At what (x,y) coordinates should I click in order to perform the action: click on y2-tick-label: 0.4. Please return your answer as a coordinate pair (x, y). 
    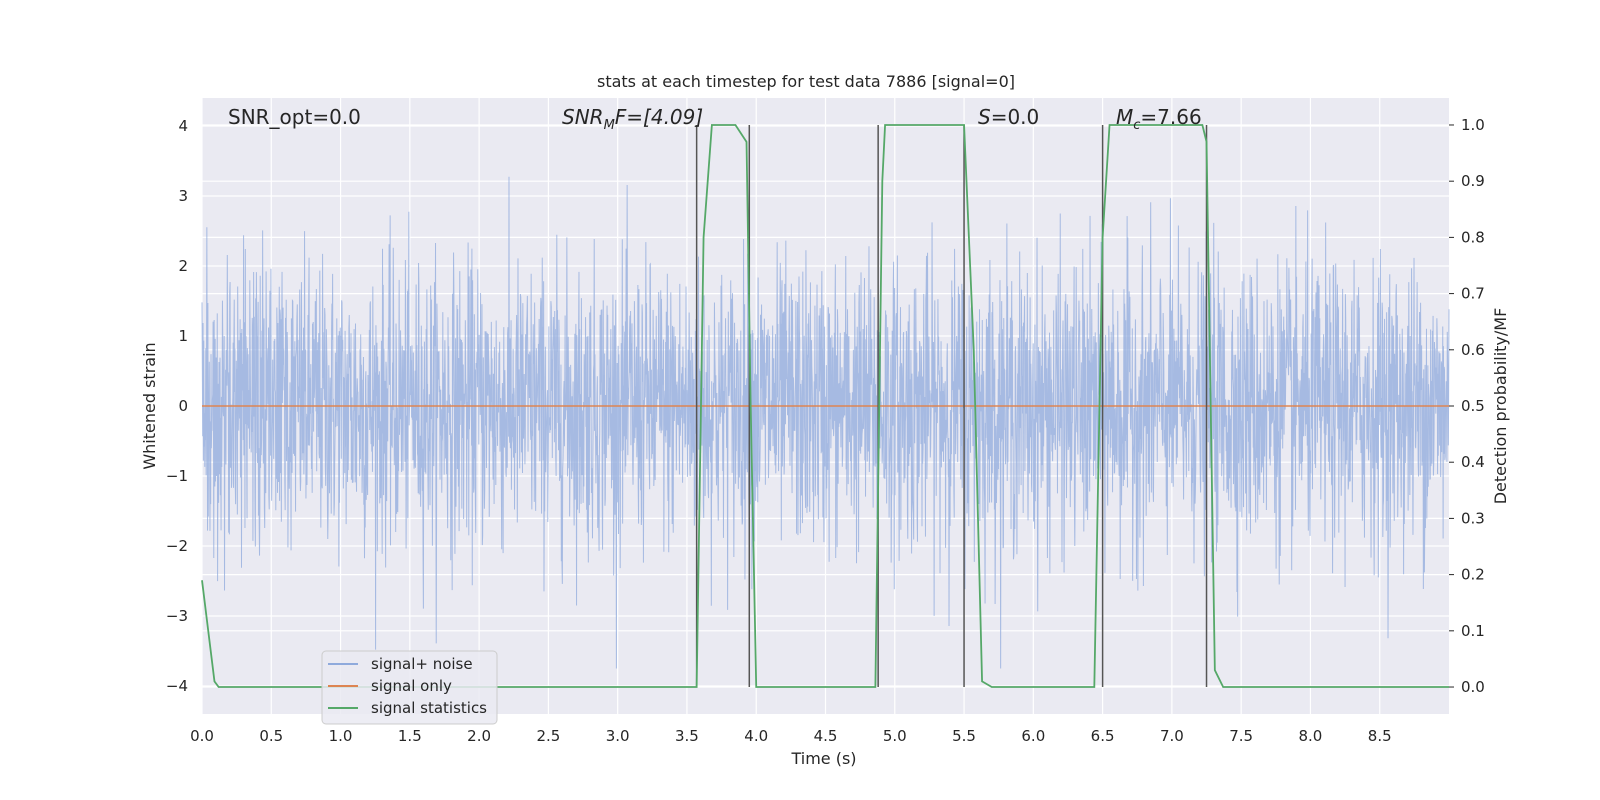
    Looking at the image, I should click on (1473, 462).